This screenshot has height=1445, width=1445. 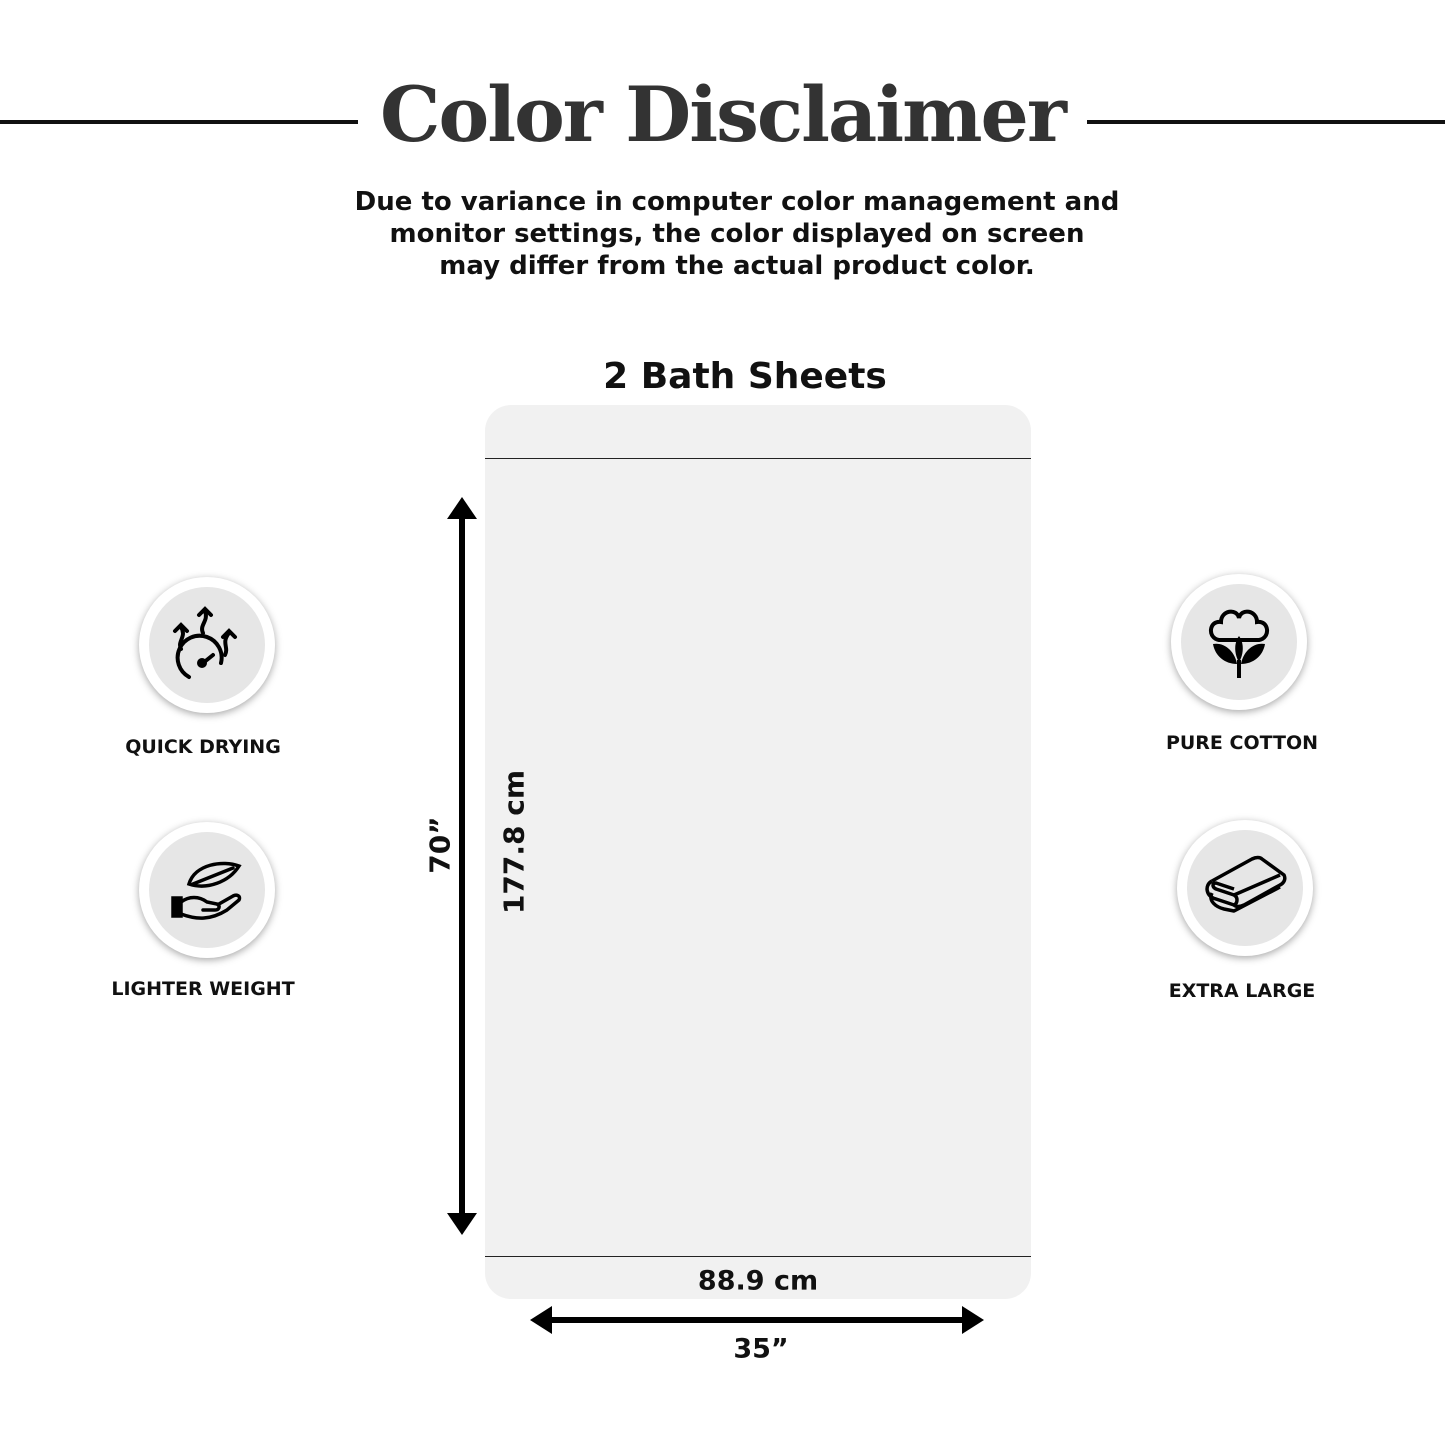 I want to click on feature-label: PURE COTTON, so click(x=1242, y=743).